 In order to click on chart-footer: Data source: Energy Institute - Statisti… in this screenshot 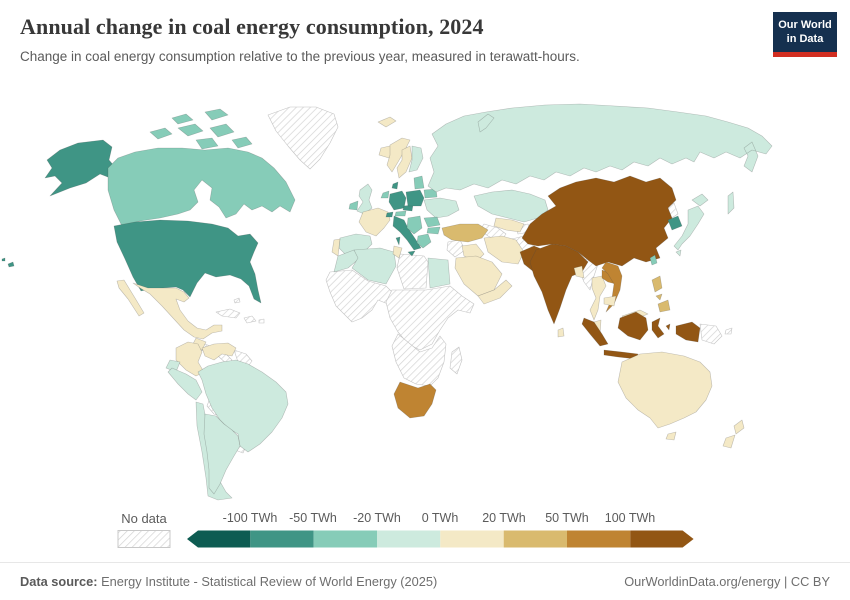, I will do `click(425, 581)`.